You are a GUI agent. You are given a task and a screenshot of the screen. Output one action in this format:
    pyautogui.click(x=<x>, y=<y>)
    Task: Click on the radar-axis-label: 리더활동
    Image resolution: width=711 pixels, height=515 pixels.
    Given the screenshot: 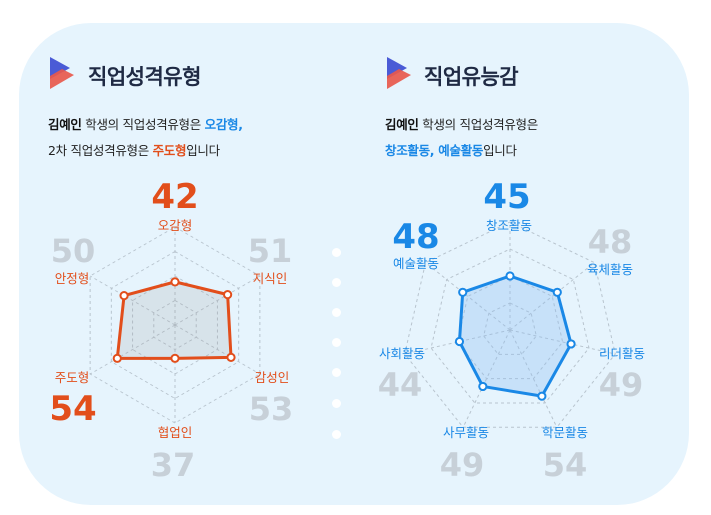 What is the action you would take?
    pyautogui.click(x=622, y=353)
    